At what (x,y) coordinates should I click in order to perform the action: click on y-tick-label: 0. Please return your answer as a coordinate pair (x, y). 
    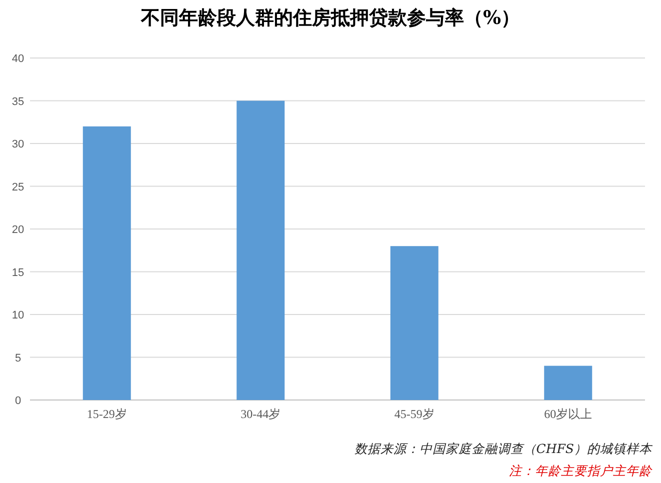
    Looking at the image, I should click on (18, 401).